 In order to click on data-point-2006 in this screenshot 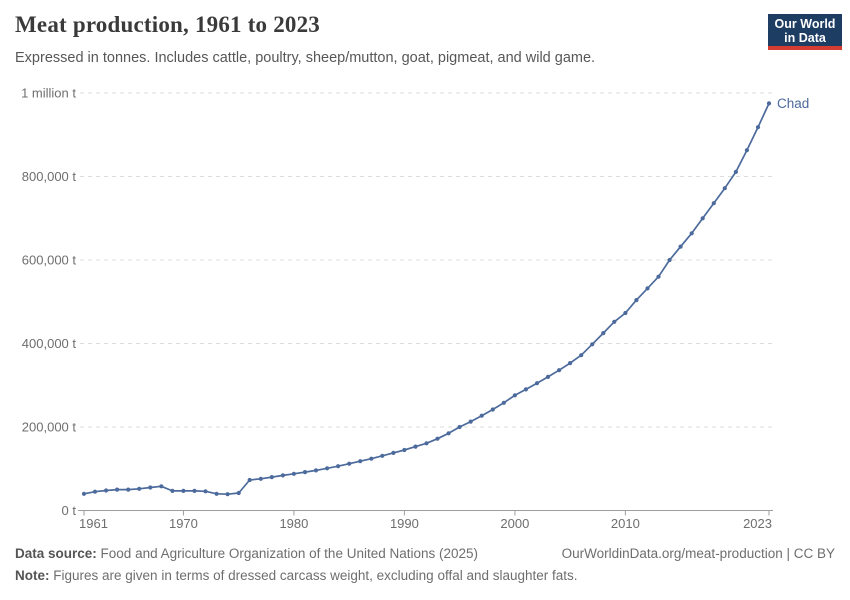, I will do `click(581, 355)`.